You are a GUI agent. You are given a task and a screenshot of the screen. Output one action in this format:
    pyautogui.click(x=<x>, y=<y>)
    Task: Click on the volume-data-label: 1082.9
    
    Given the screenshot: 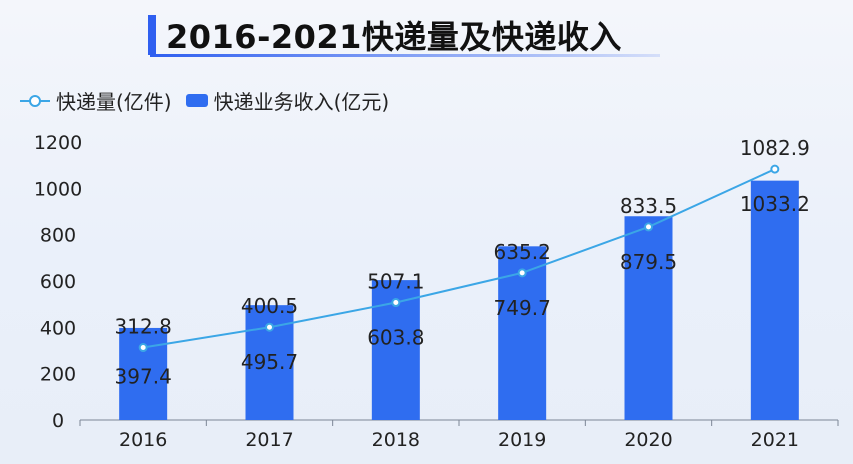 What is the action you would take?
    pyautogui.click(x=775, y=148)
    